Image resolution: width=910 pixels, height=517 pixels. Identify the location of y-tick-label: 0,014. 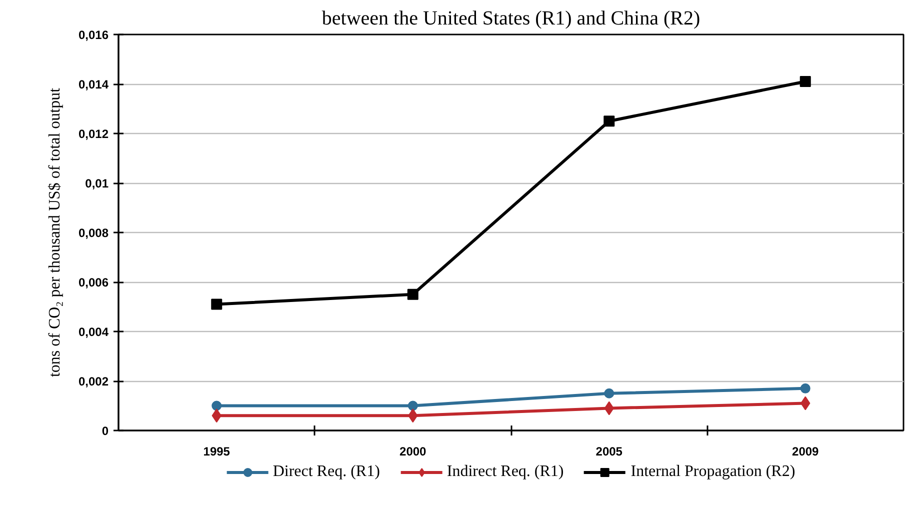
(93, 85).